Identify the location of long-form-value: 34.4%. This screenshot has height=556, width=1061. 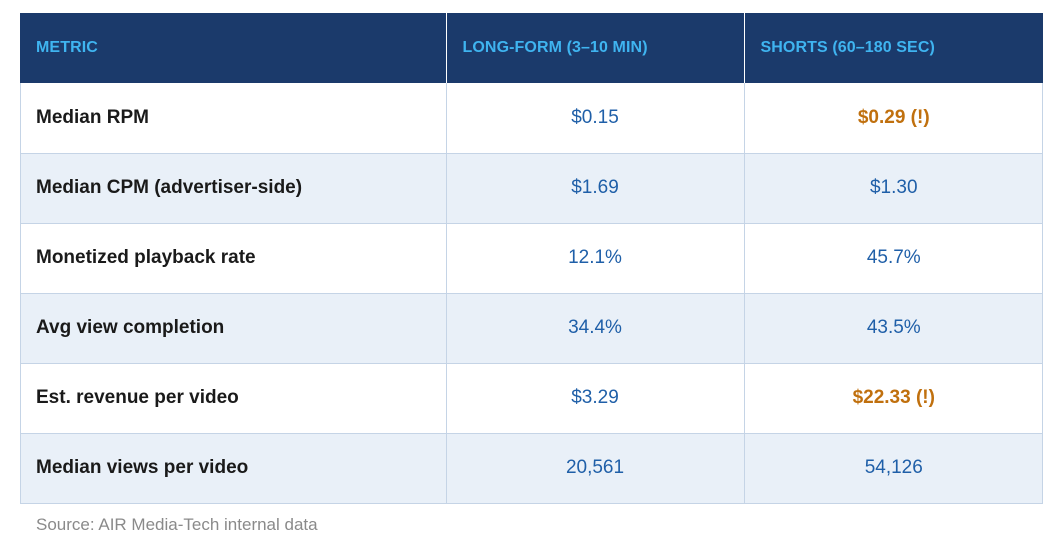
(595, 328).